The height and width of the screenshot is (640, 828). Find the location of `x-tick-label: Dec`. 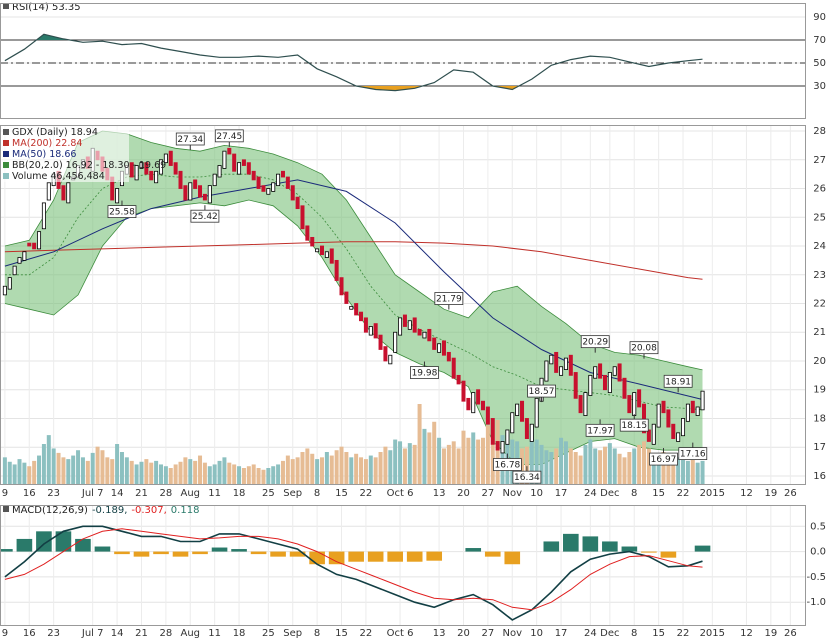

x-tick-label: Dec is located at coordinates (609, 493).